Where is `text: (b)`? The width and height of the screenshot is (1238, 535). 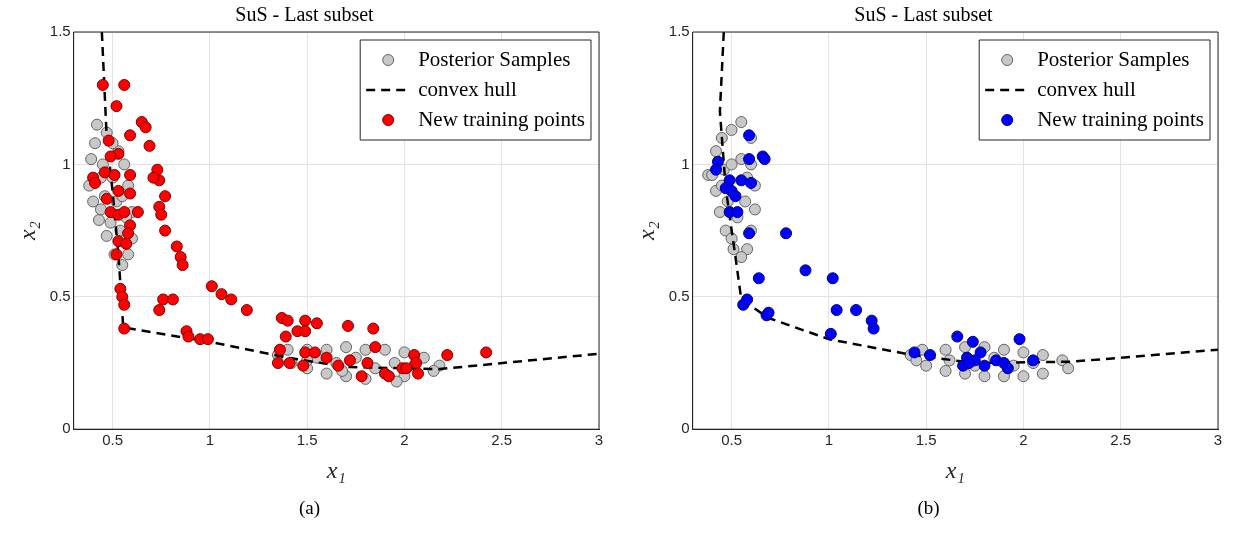 text: (b) is located at coordinates (928, 508).